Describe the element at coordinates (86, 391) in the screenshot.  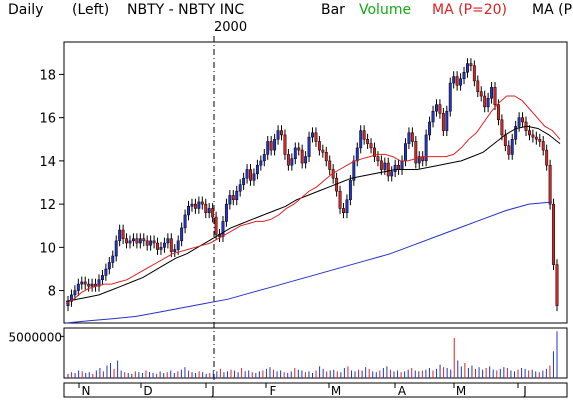
I see `month-tick-label: N` at that location.